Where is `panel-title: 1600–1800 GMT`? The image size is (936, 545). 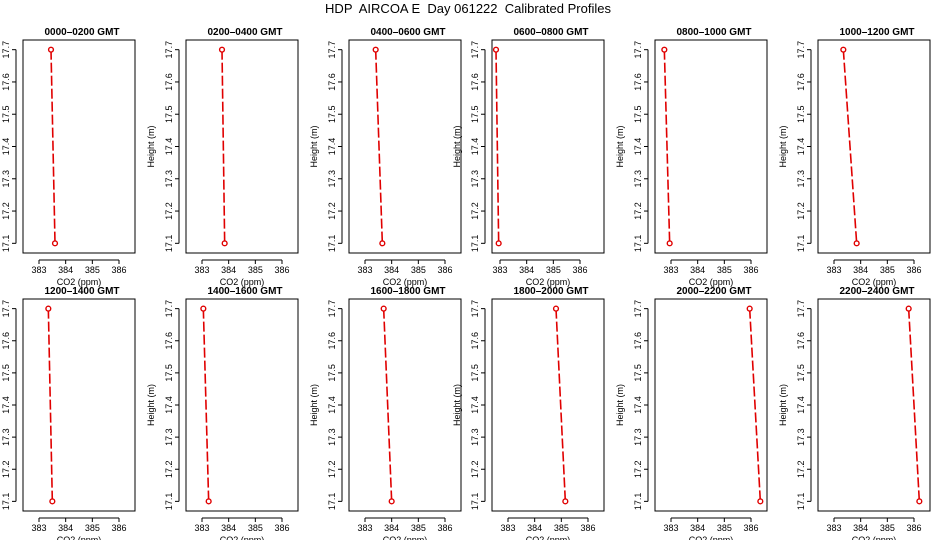 panel-title: 1600–1800 GMT is located at coordinates (407, 291).